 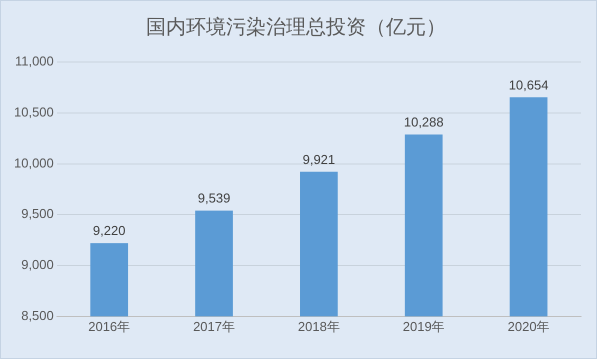 What do you see at coordinates (296, 27) in the screenshot?
I see `chart-title: 国内环境污染治理总投资（亿元）` at bounding box center [296, 27].